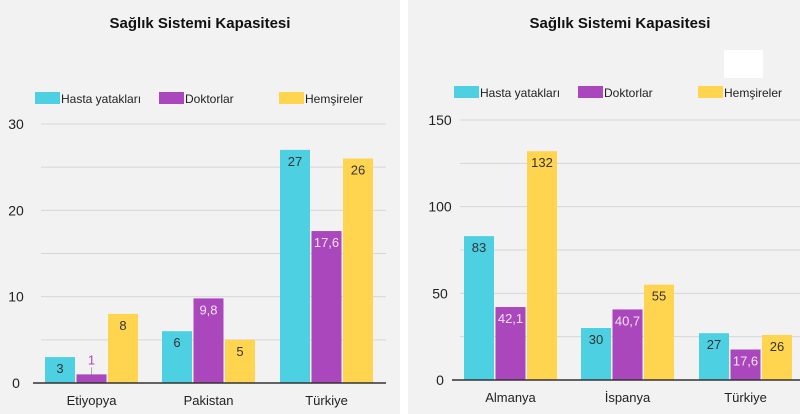  Describe the element at coordinates (627, 320) in the screenshot. I see `data-label: 40,7` at that location.